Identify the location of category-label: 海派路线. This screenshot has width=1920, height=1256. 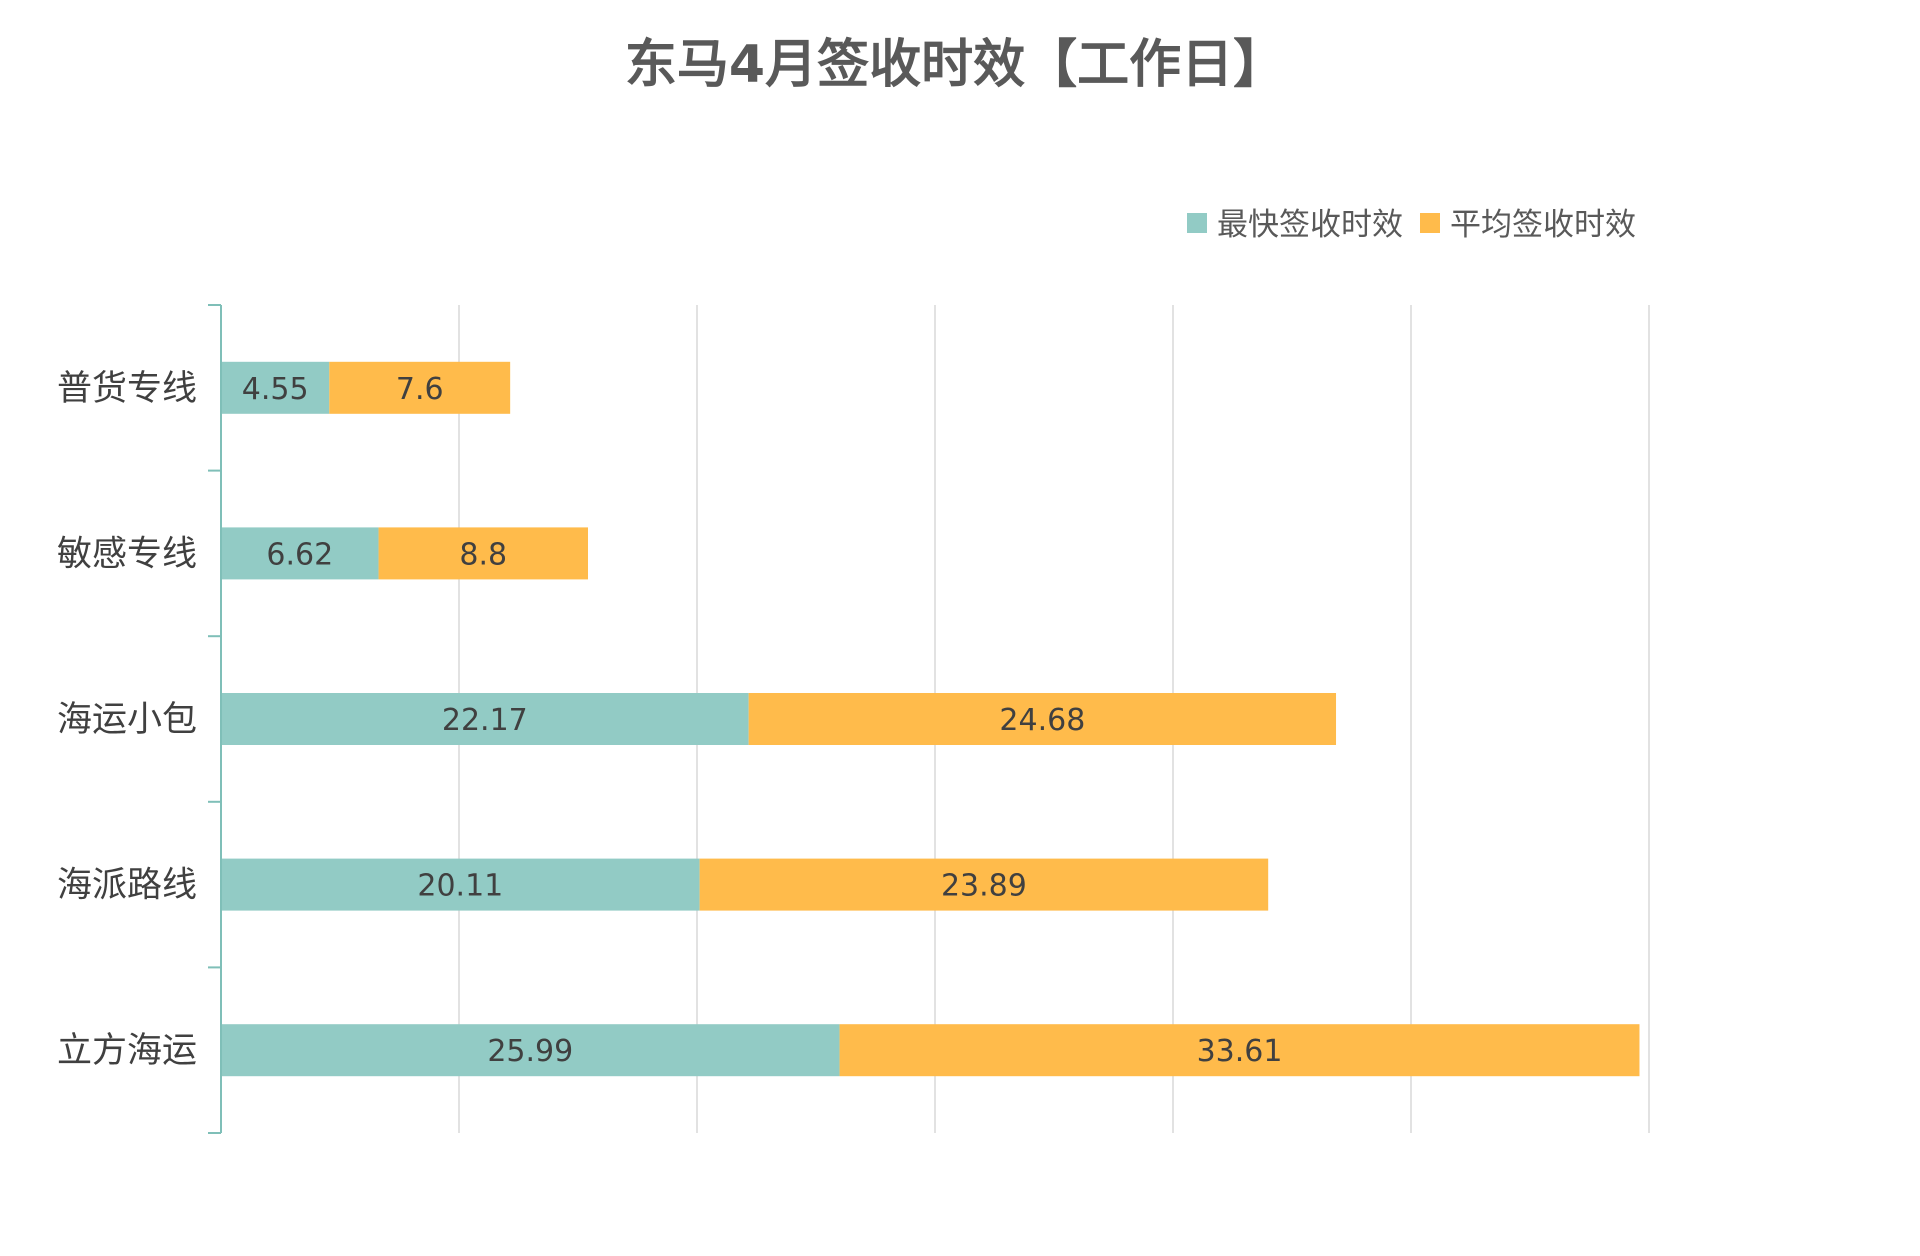
(127, 886).